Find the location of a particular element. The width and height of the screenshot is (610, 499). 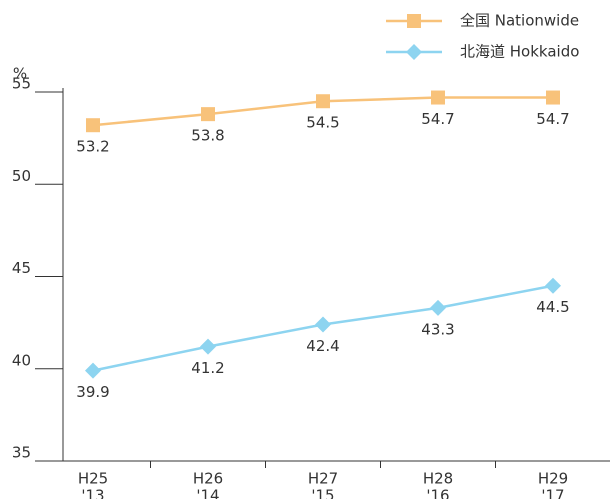

data-label: 39.9 is located at coordinates (92, 392).